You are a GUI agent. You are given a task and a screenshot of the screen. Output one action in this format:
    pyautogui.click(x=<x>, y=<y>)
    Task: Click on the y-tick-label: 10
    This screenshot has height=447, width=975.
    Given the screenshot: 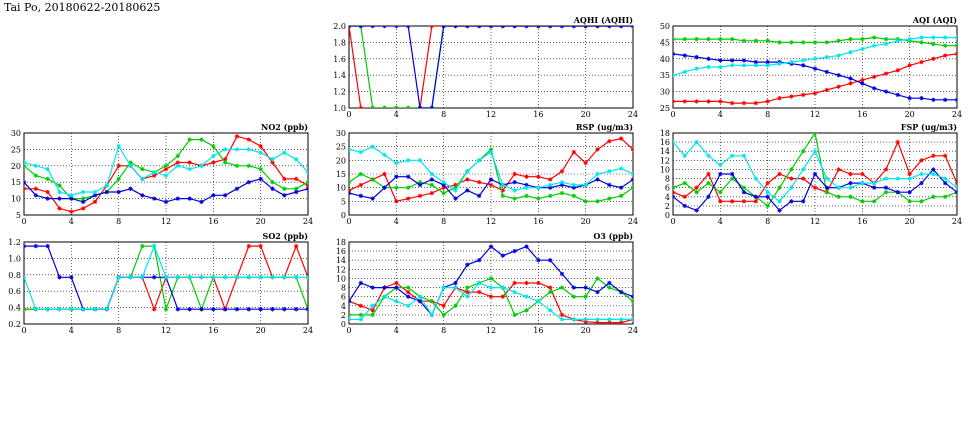 What is the action you would take?
    pyautogui.click(x=16, y=199)
    